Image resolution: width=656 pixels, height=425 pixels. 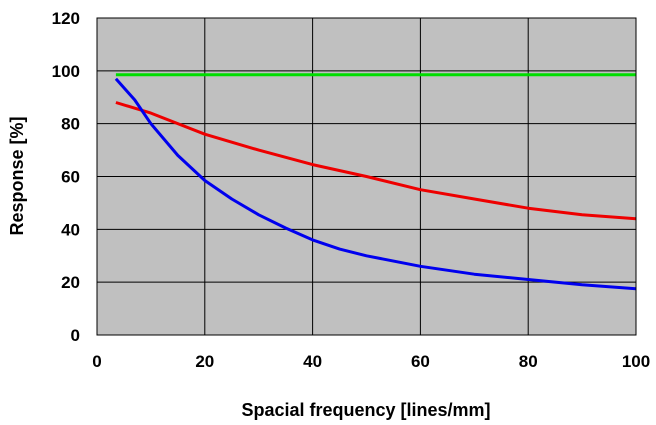 I want to click on y-tick-label: 60, so click(x=70, y=177).